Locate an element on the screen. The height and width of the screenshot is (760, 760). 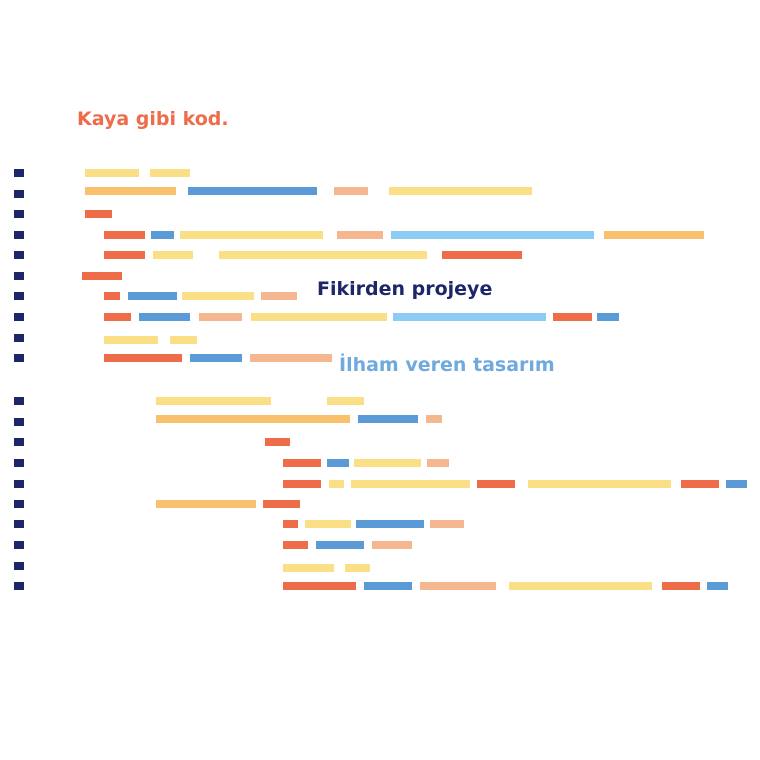
tagline: Kaya gibi kod. is located at coordinates (153, 119).